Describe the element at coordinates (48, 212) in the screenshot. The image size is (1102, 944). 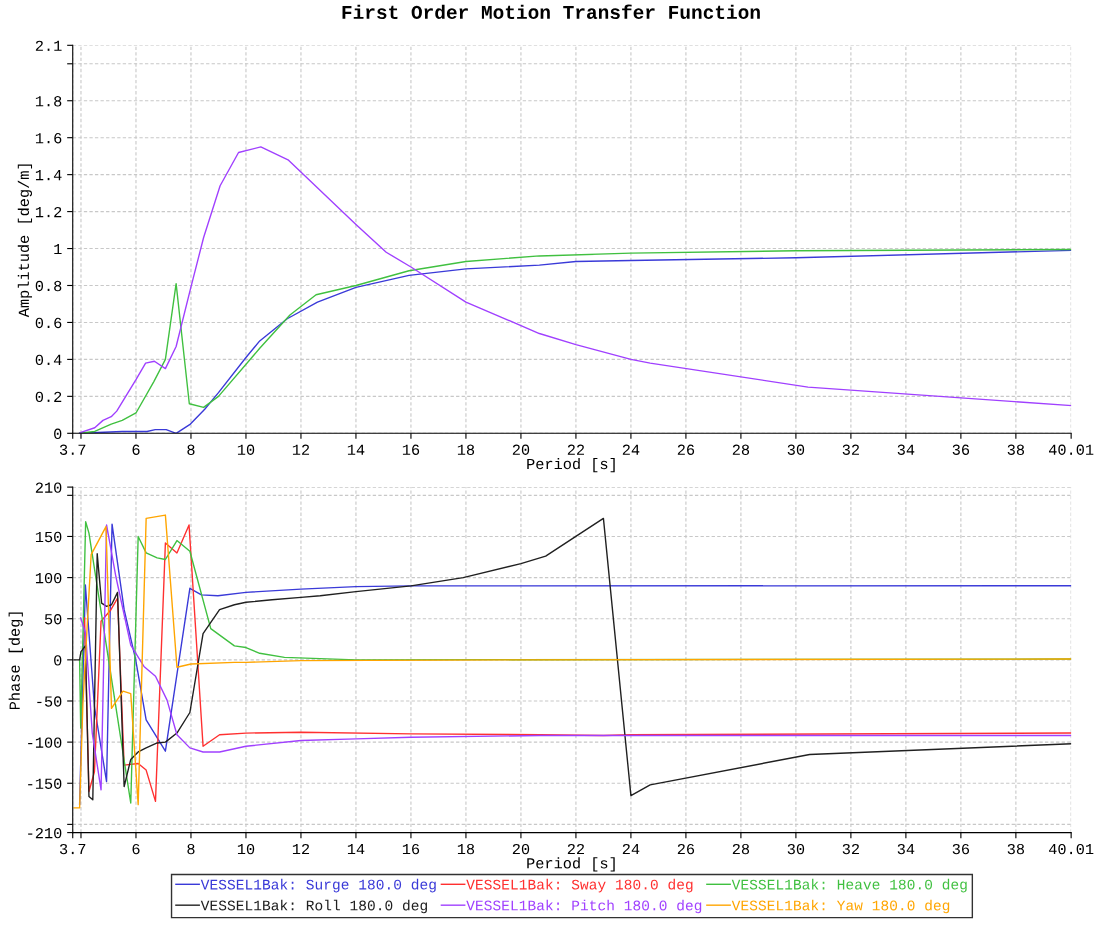
I see `y-tick-label: 1.2` at that location.